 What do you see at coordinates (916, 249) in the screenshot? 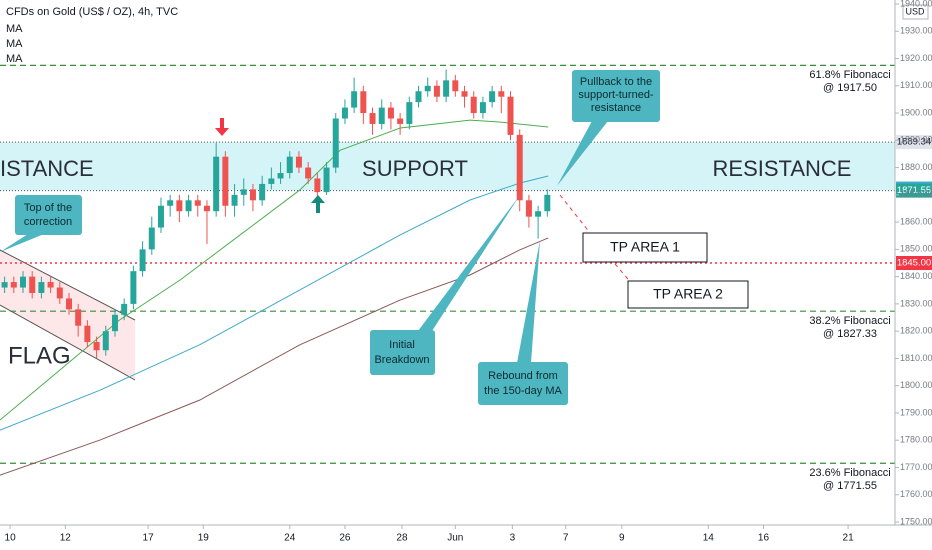
I see `y-tick-label: 1850.00` at bounding box center [916, 249].